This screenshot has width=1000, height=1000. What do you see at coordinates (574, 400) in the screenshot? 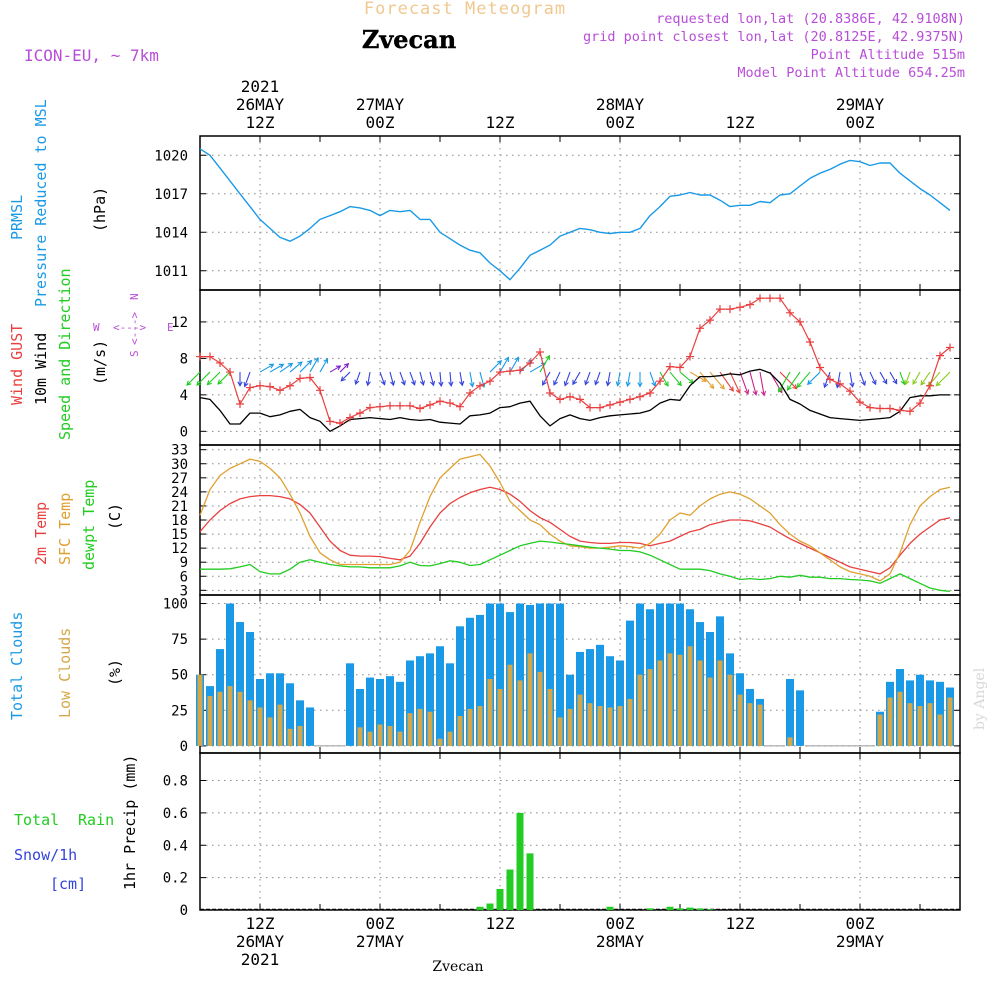
I see `wind-10m-line` at bounding box center [574, 400].